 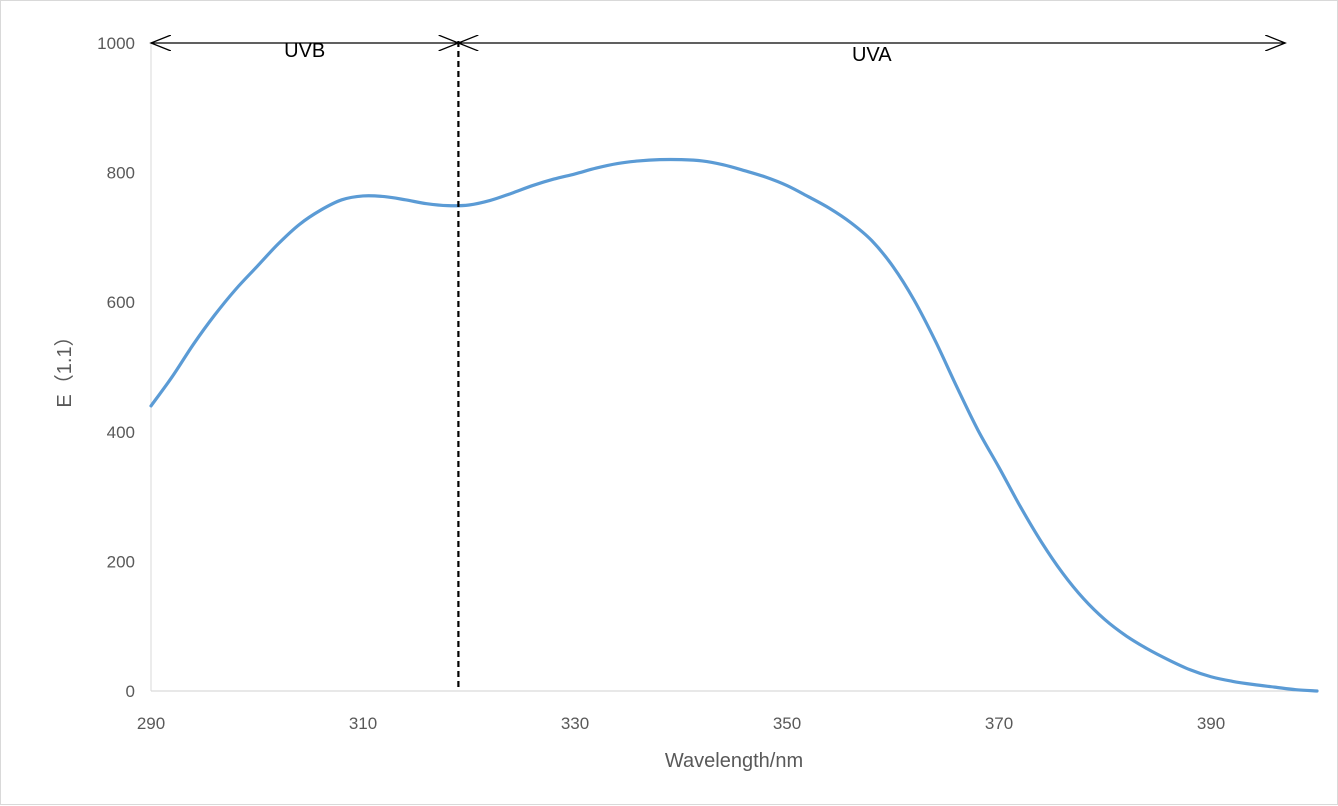 What do you see at coordinates (130, 691) in the screenshot?
I see `y-tick-label: 0` at bounding box center [130, 691].